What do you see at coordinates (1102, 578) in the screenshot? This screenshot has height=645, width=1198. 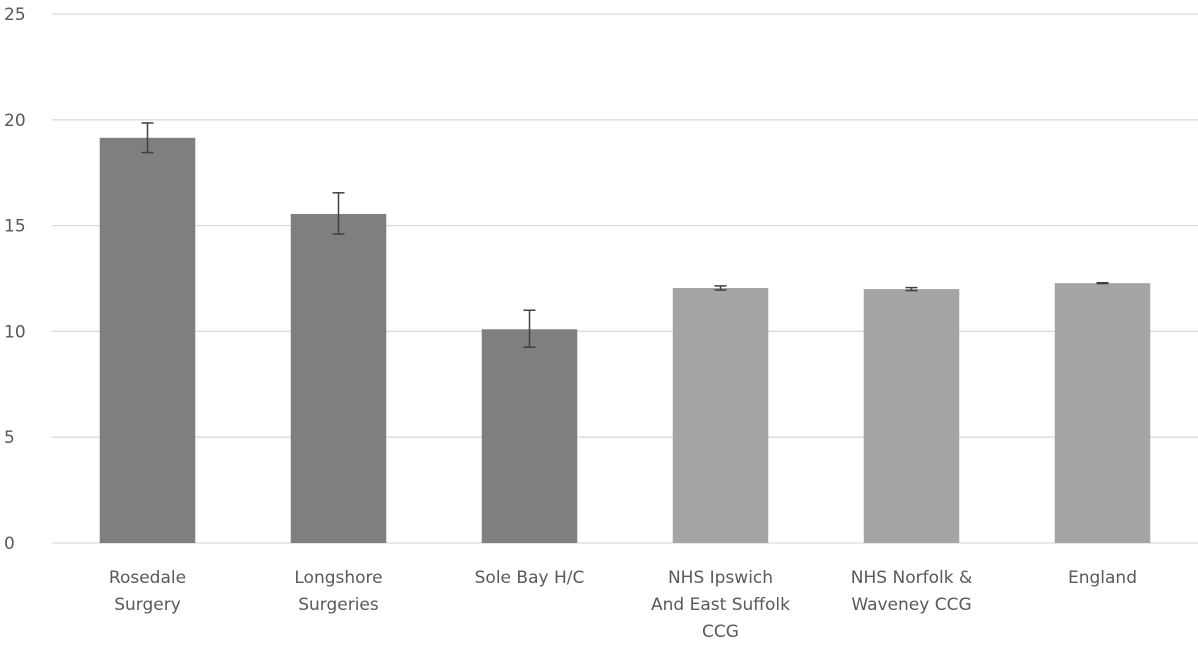 I see `x-tick-label-5: England` at bounding box center [1102, 578].